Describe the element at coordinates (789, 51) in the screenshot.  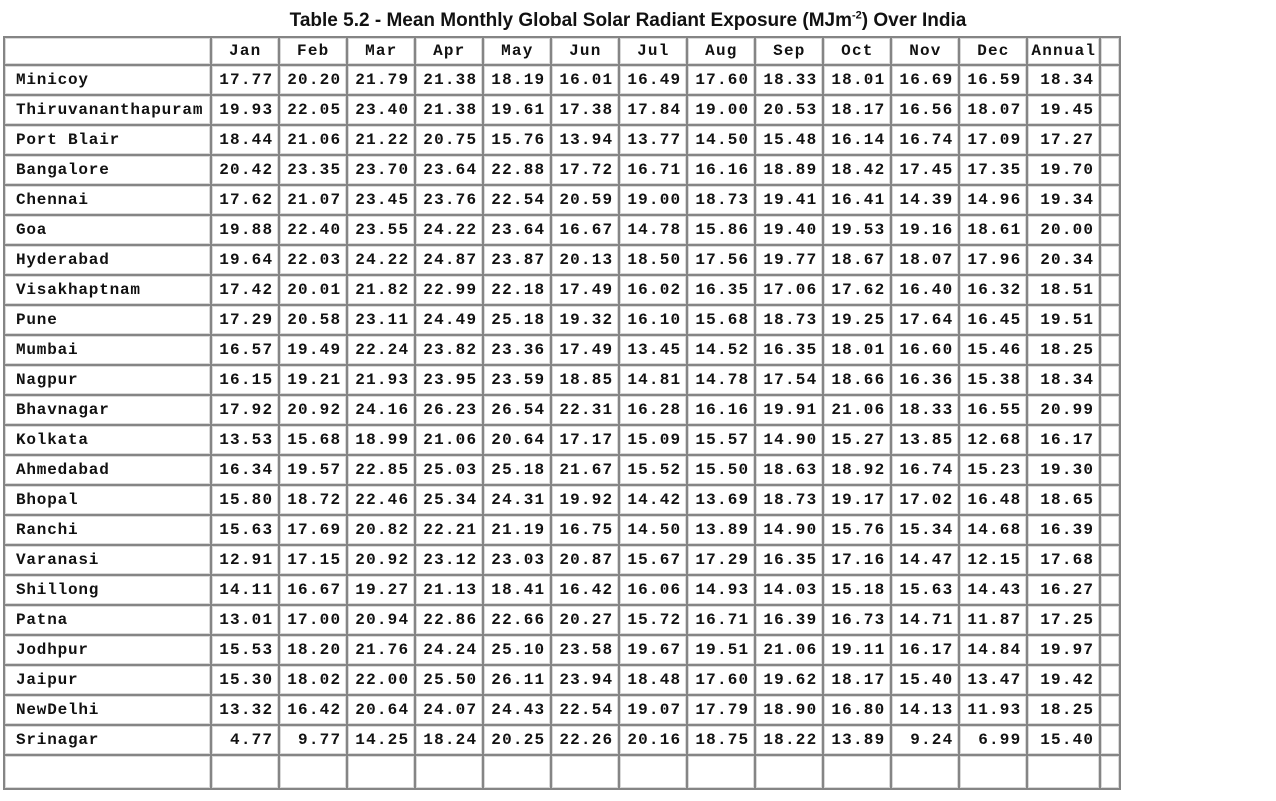
I see `column-header: Sep` at that location.